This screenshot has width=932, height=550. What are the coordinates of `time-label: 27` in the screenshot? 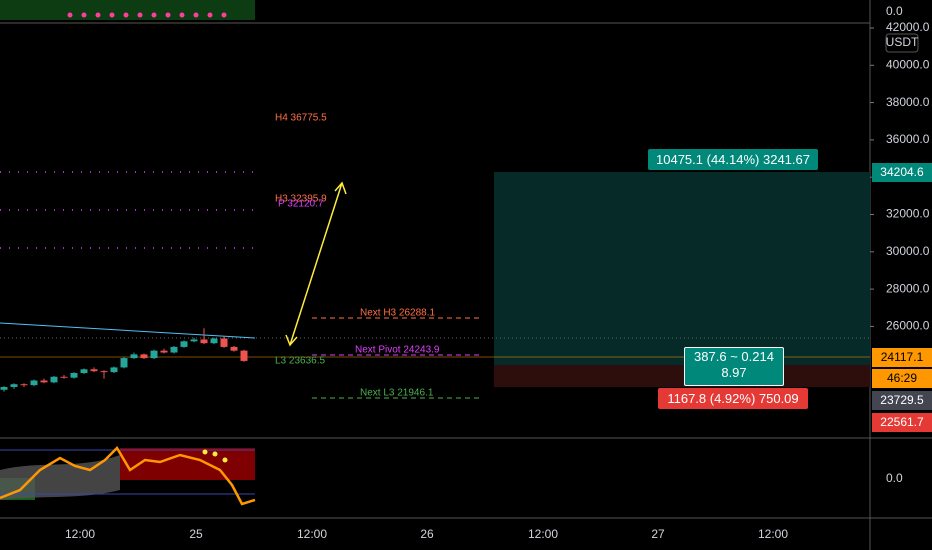 It's located at (658, 534).